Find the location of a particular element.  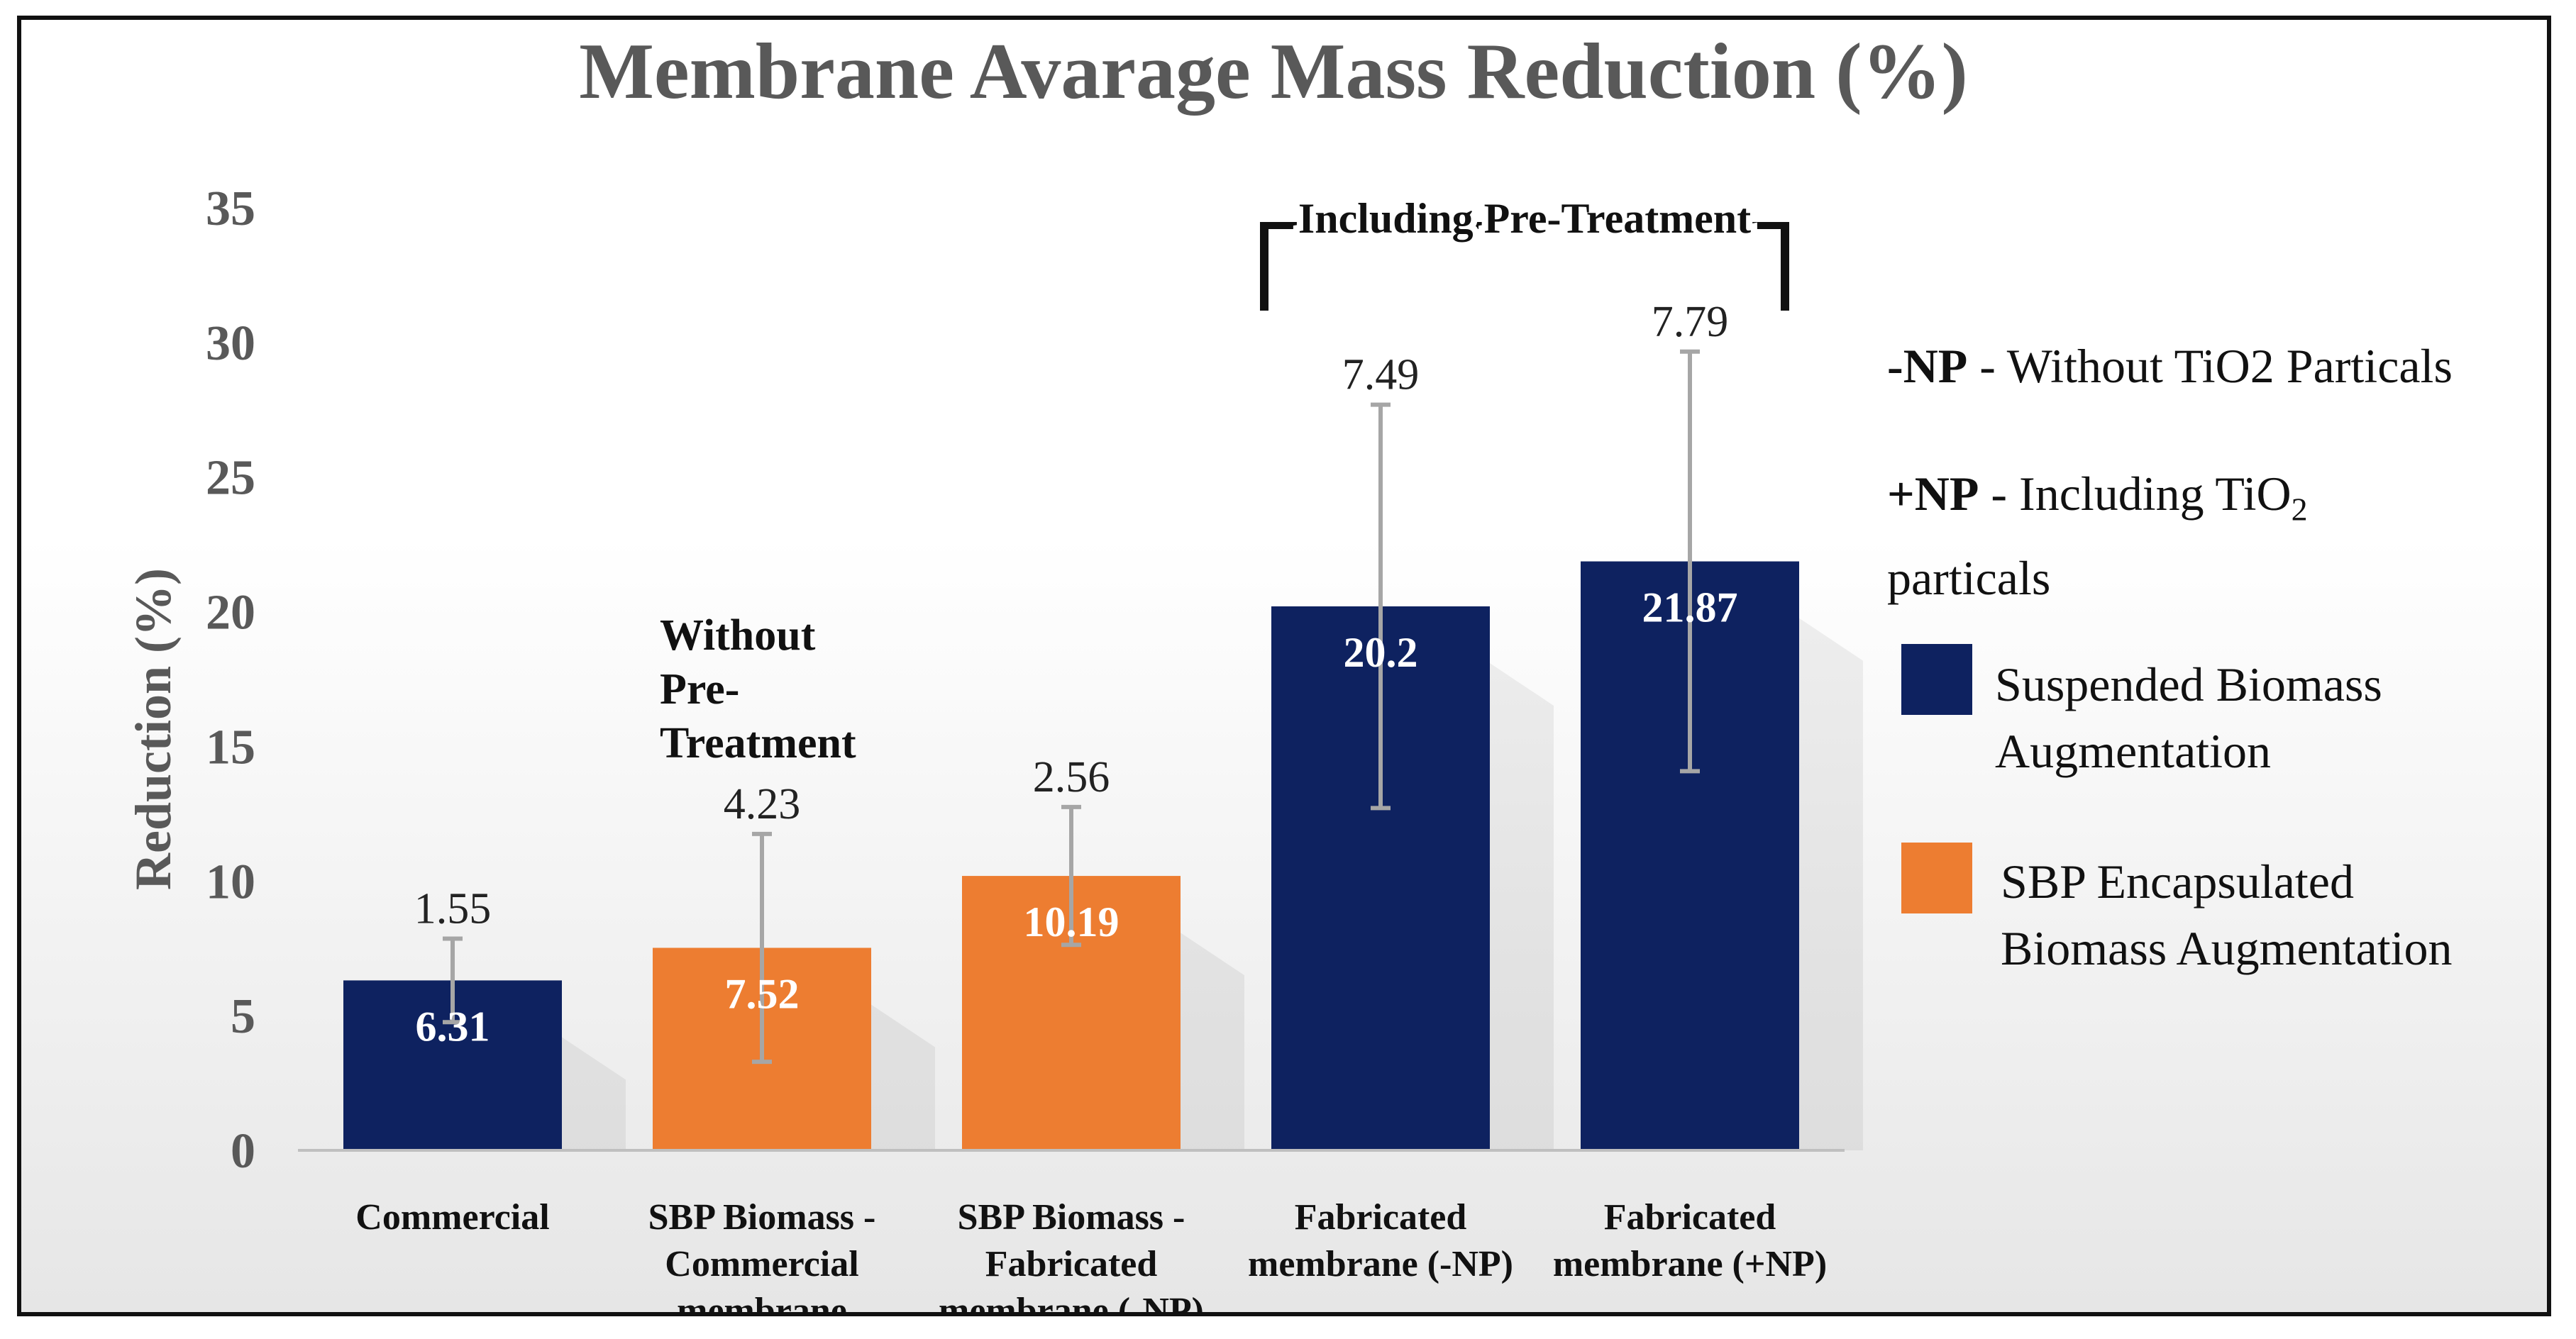

x-tick-label: membrane is located at coordinates (762, 1301).